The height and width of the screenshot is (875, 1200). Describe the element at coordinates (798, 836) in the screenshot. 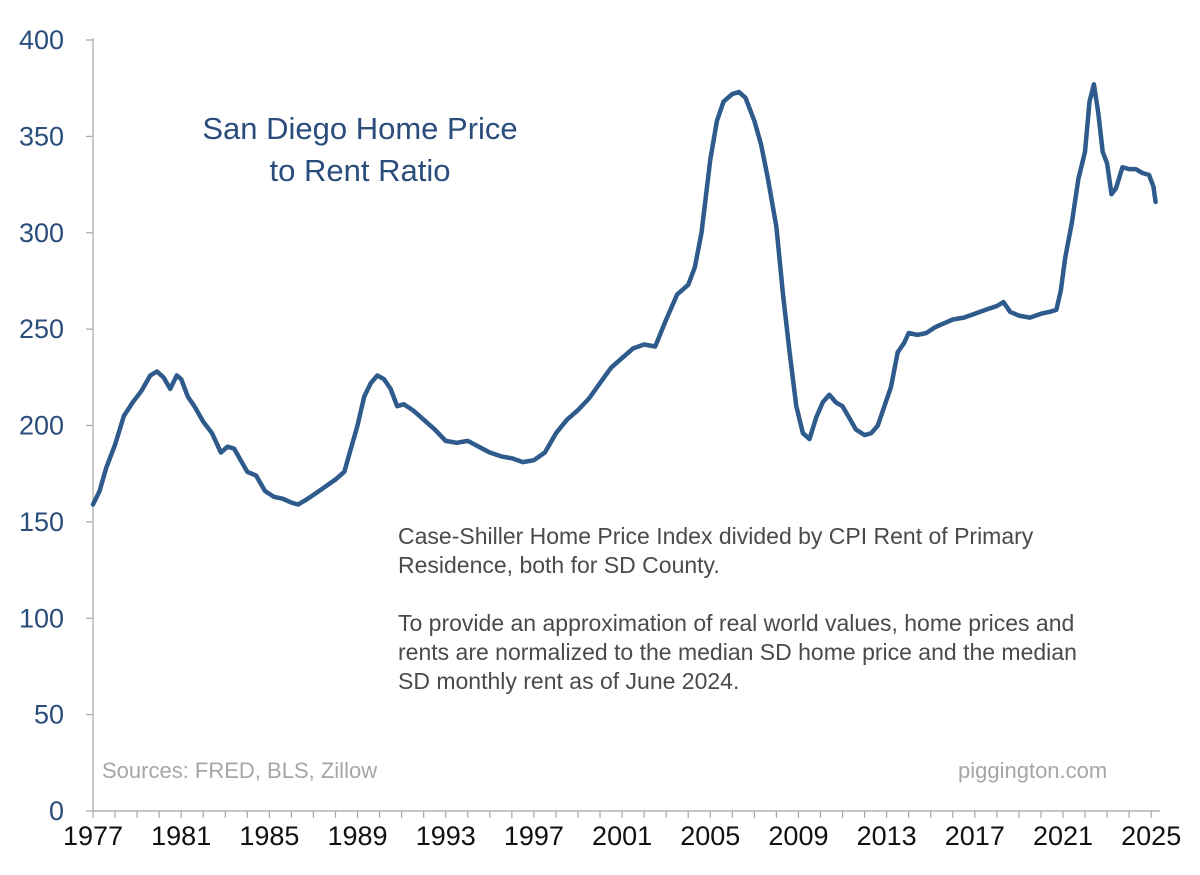

I see `x-tick-label: 2009` at that location.